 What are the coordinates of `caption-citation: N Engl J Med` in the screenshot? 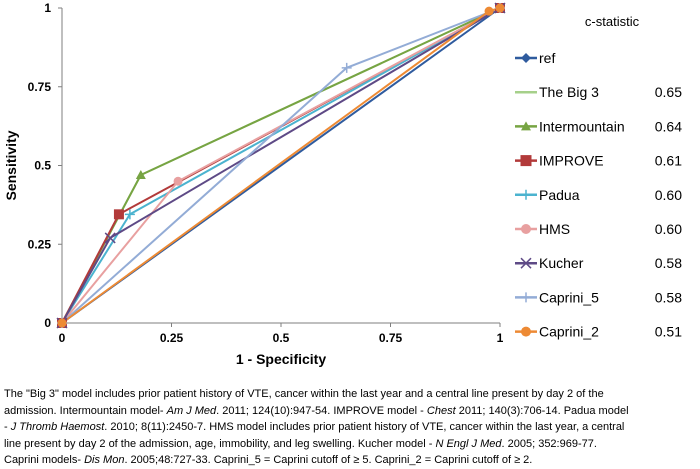 It's located at (468, 443).